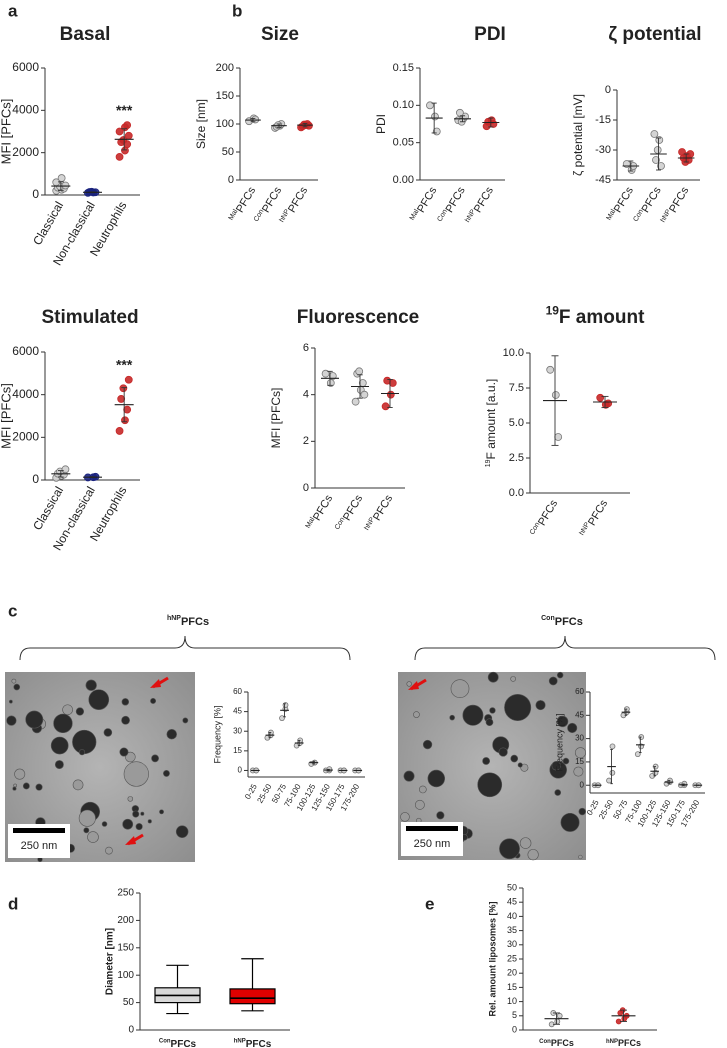  What do you see at coordinates (85, 34) in the screenshot?
I see `chart-title: Basal` at bounding box center [85, 34].